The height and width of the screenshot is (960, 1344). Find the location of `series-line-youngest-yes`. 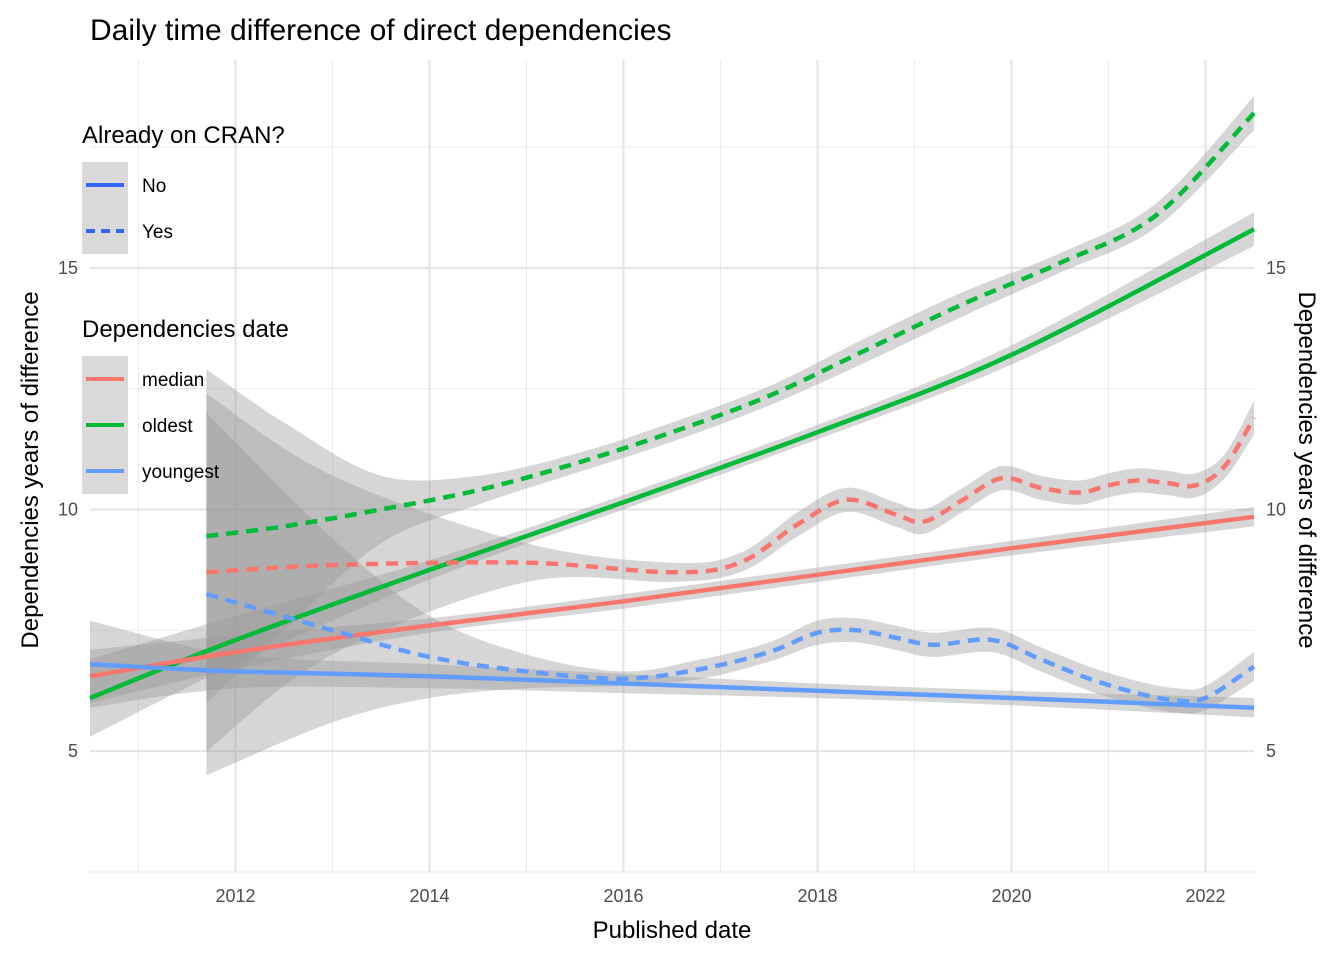

series-line-youngest-yes is located at coordinates (730, 647).